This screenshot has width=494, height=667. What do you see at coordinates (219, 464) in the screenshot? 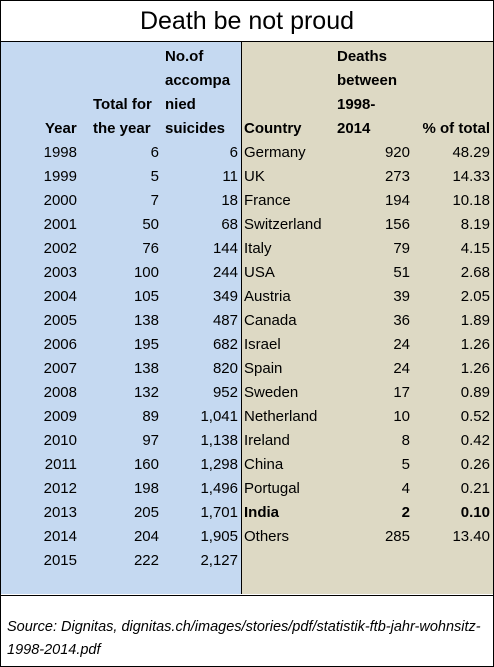
I see `cell-accompanied: 1,298` at bounding box center [219, 464].